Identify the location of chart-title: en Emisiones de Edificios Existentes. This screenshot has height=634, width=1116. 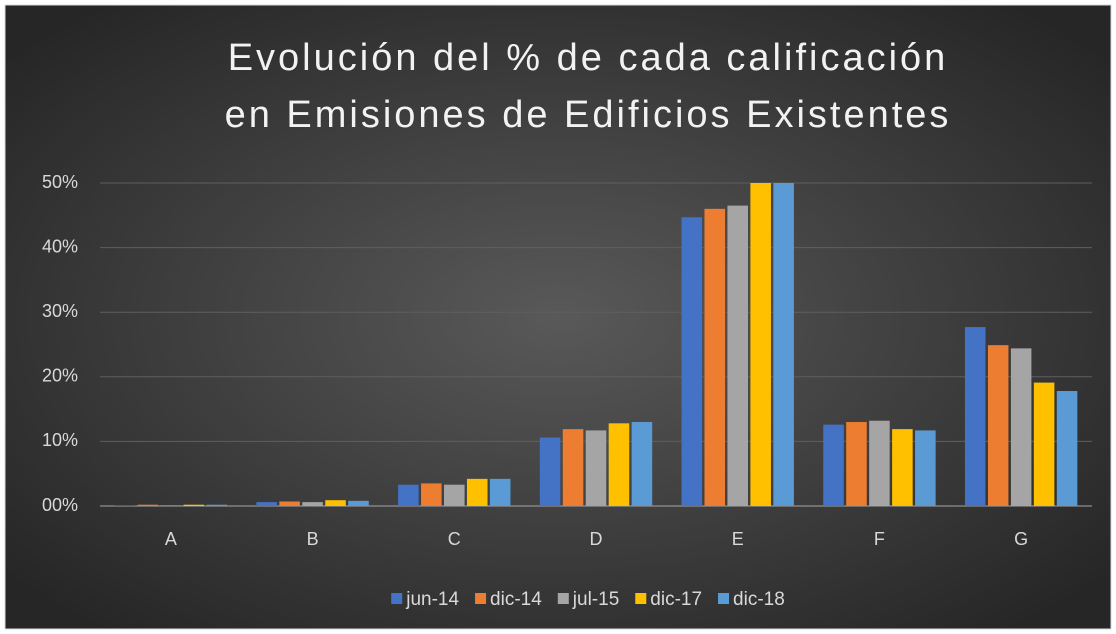
(588, 115).